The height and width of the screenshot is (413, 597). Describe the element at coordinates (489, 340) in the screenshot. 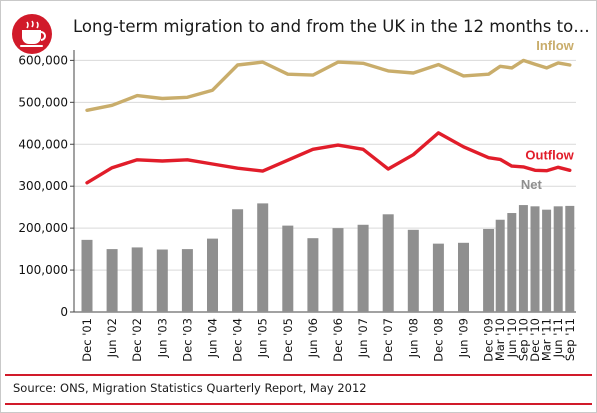

I see `x-tick-label: Dec '09` at that location.